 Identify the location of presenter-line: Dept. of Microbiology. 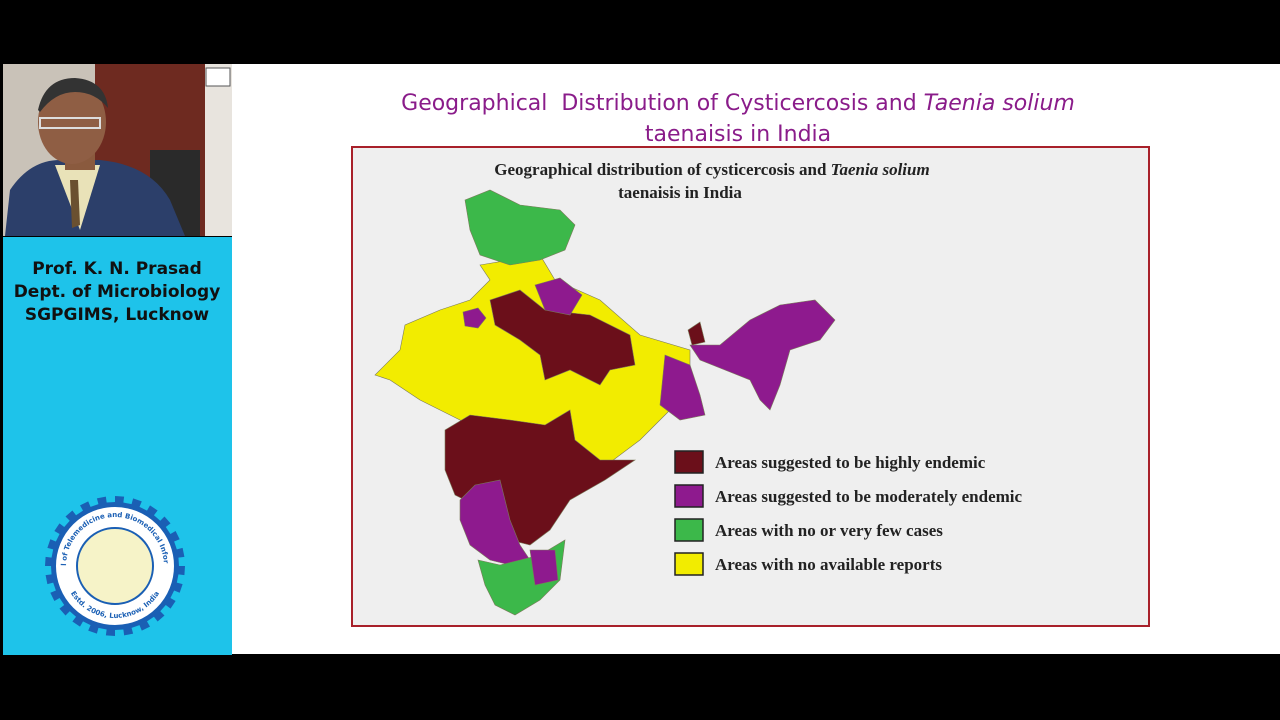
(117, 292).